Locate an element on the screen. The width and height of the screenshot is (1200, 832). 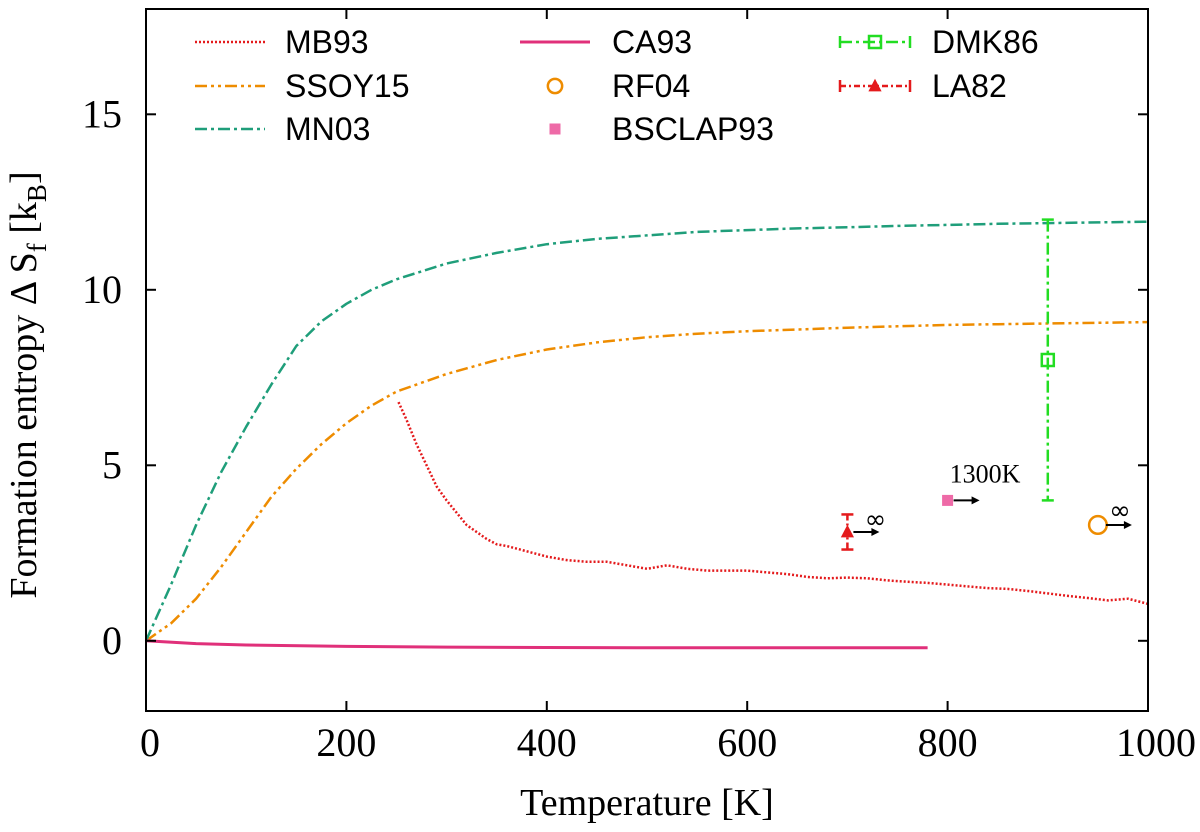
x-tick-label: 0 is located at coordinates (150, 742).